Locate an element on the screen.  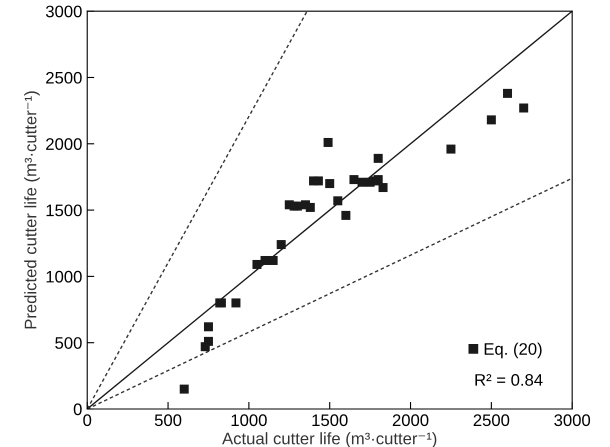
y-tick-label: 1500 is located at coordinates (64, 210).